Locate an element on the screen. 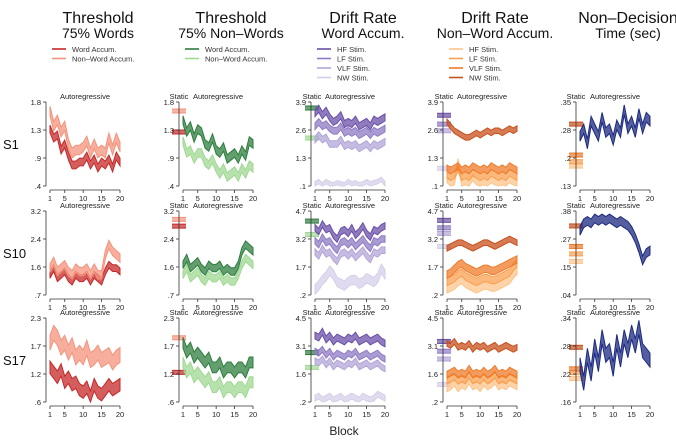 The height and width of the screenshot is (441, 676). y-tick-label: .1 is located at coordinates (435, 186).